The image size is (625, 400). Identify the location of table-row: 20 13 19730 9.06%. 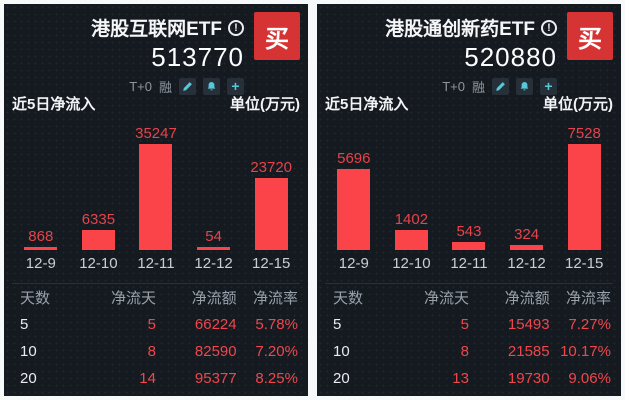
(469, 378).